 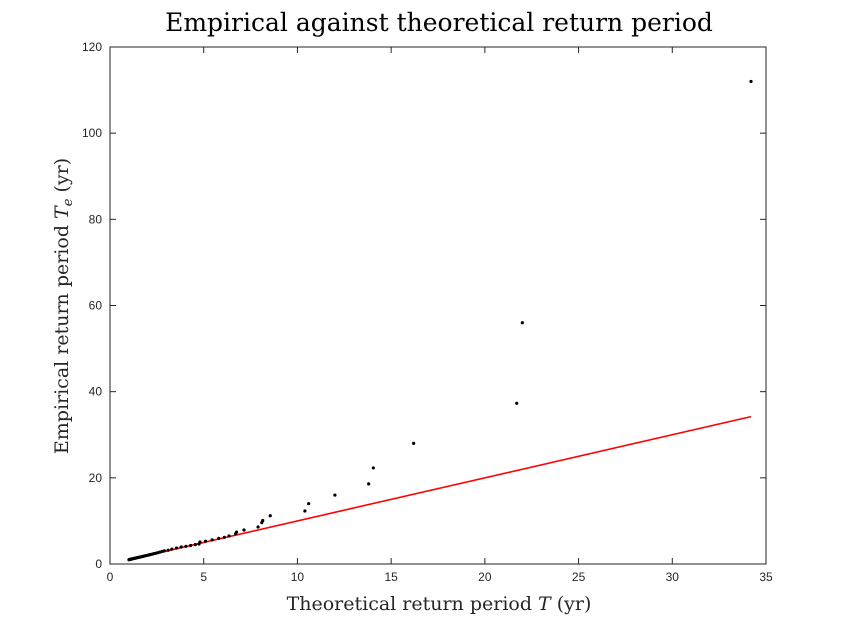 What do you see at coordinates (485, 577) in the screenshot?
I see `x-tick-label: 20` at bounding box center [485, 577].